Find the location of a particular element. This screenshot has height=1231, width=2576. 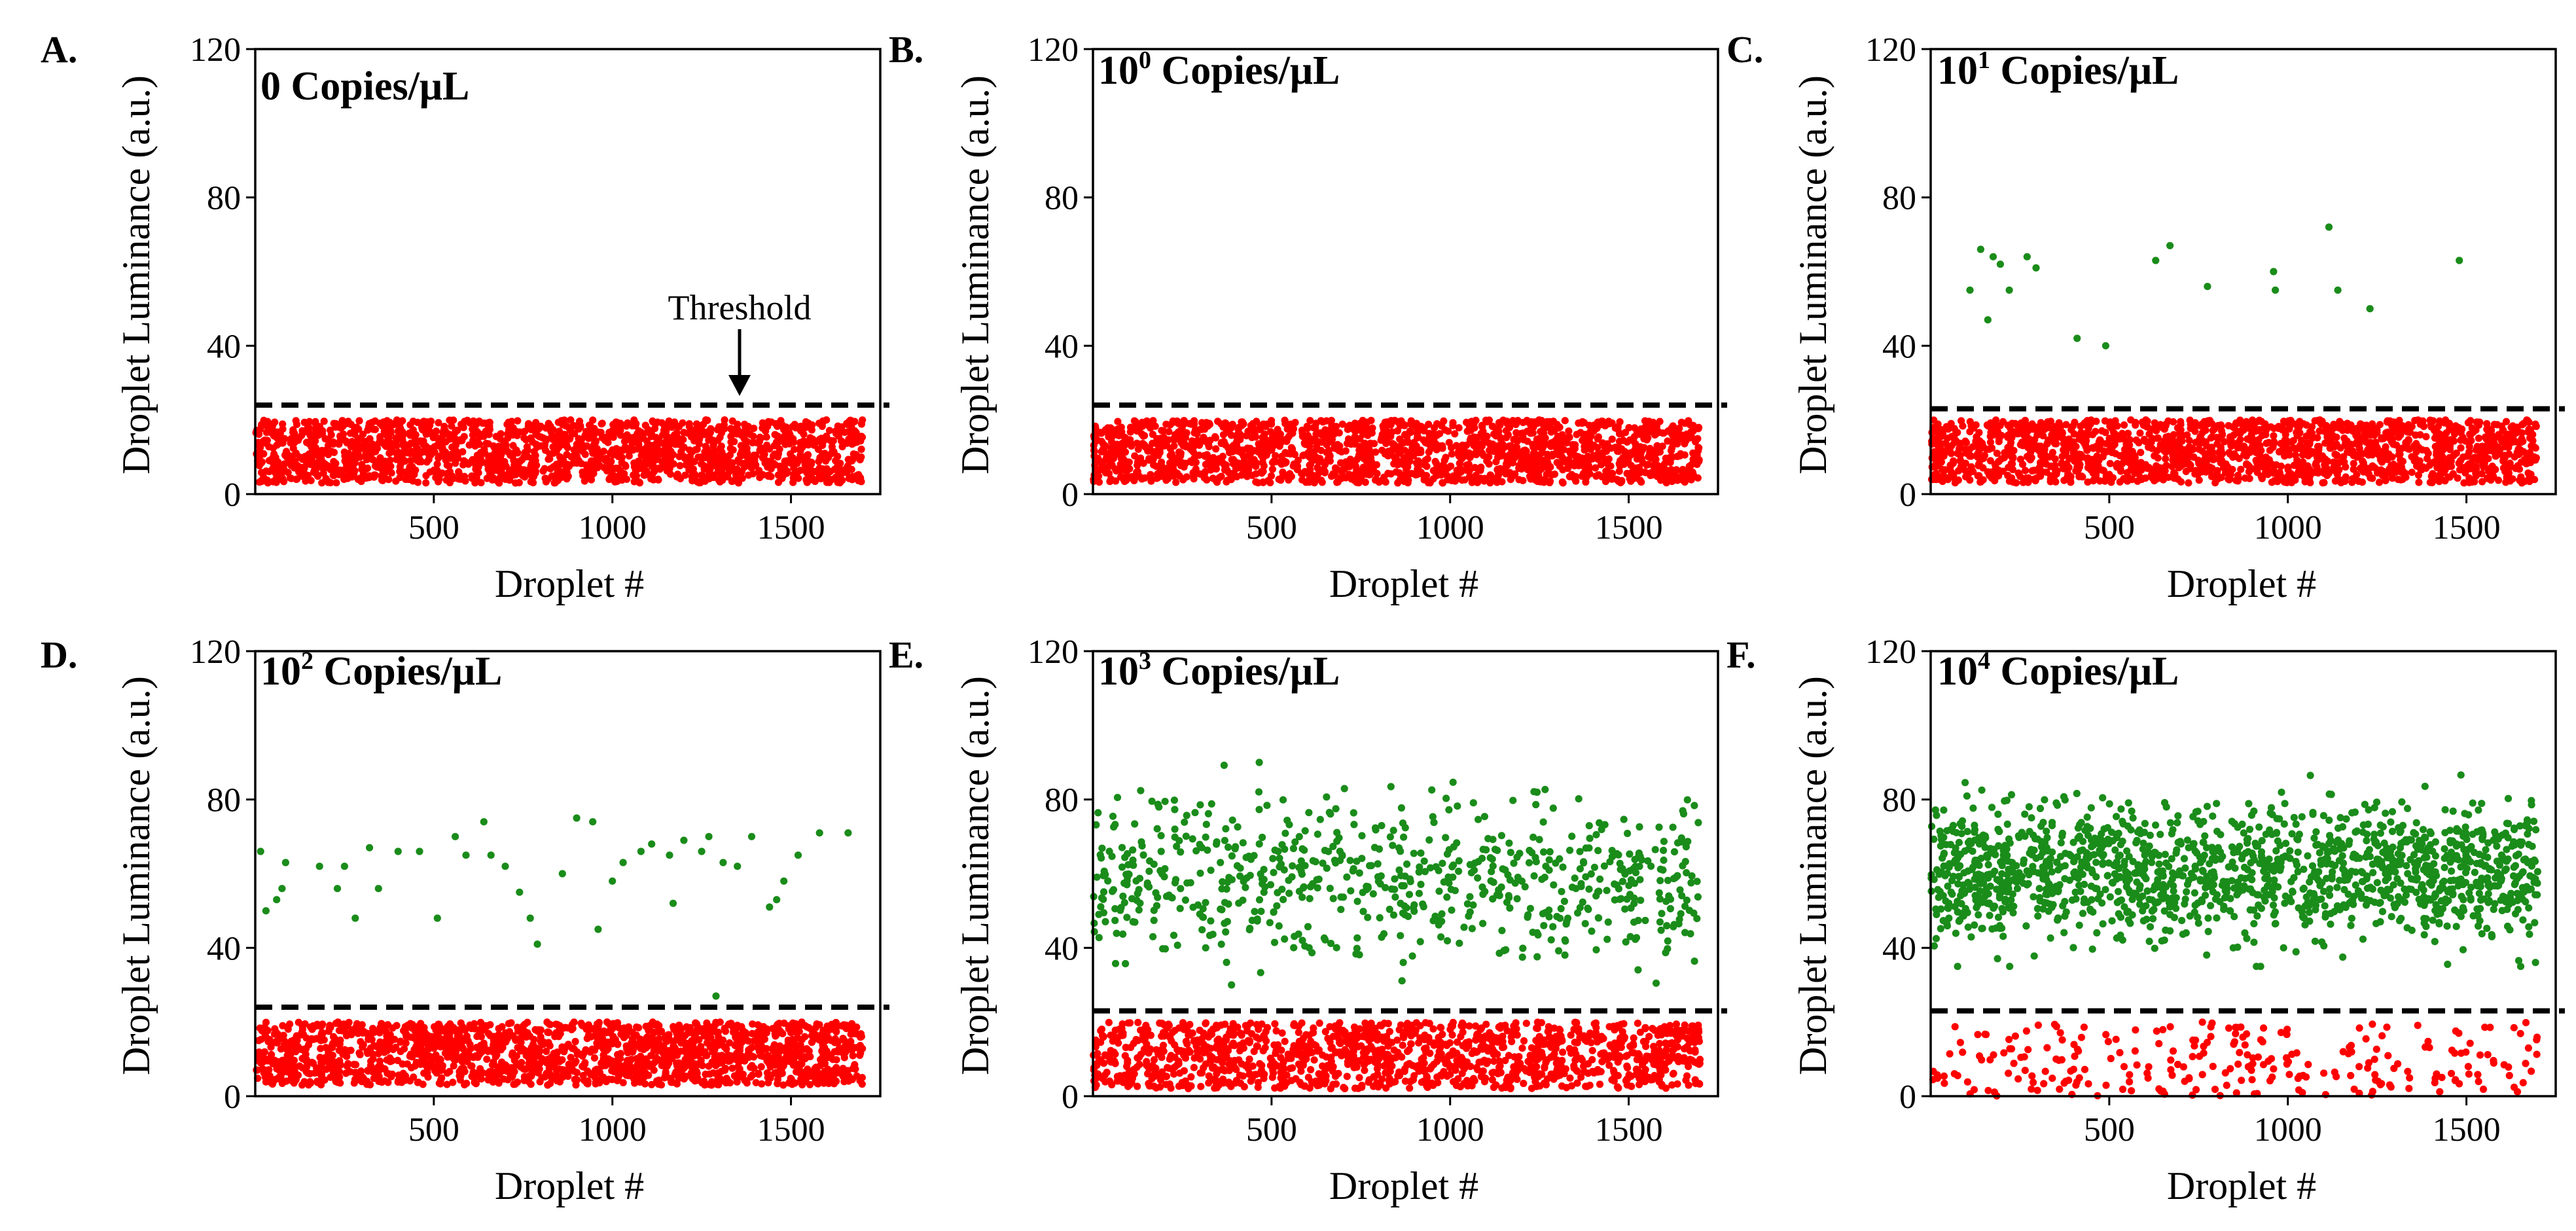

y-tick-label: 0 is located at coordinates (1070, 495).